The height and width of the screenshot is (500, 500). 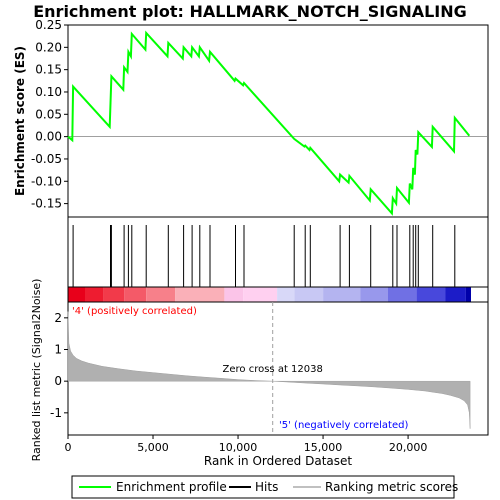 I want to click on rank-x-tick-label: 20,000, so click(x=408, y=447).